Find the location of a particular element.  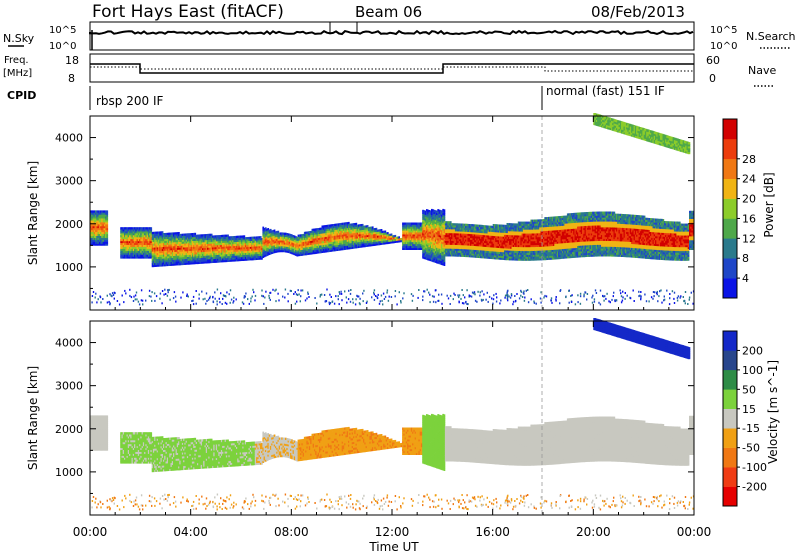

nave-trace is located at coordinates (392, 69).